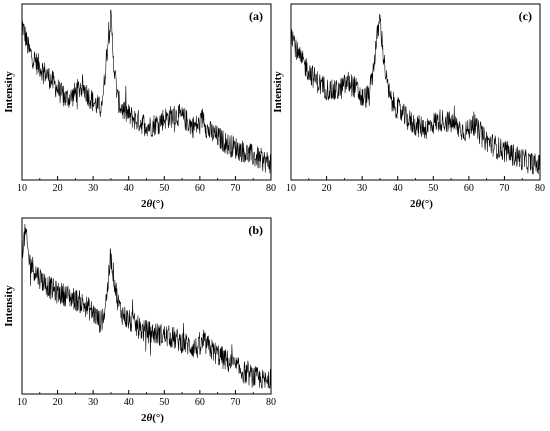  What do you see at coordinates (256, 16) in the screenshot?
I see `panel-label: (a)` at bounding box center [256, 16].